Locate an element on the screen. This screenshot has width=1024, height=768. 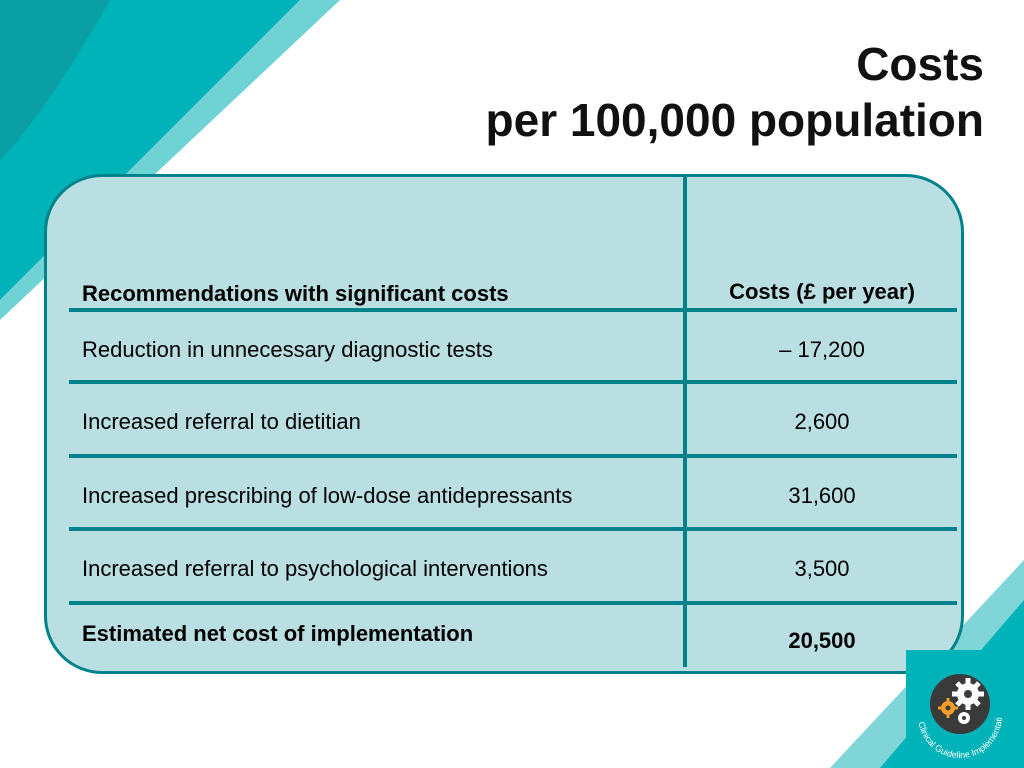
clinical-guideline-logo: Clinical Guideline Implementation Tools is located at coordinates (960, 704).